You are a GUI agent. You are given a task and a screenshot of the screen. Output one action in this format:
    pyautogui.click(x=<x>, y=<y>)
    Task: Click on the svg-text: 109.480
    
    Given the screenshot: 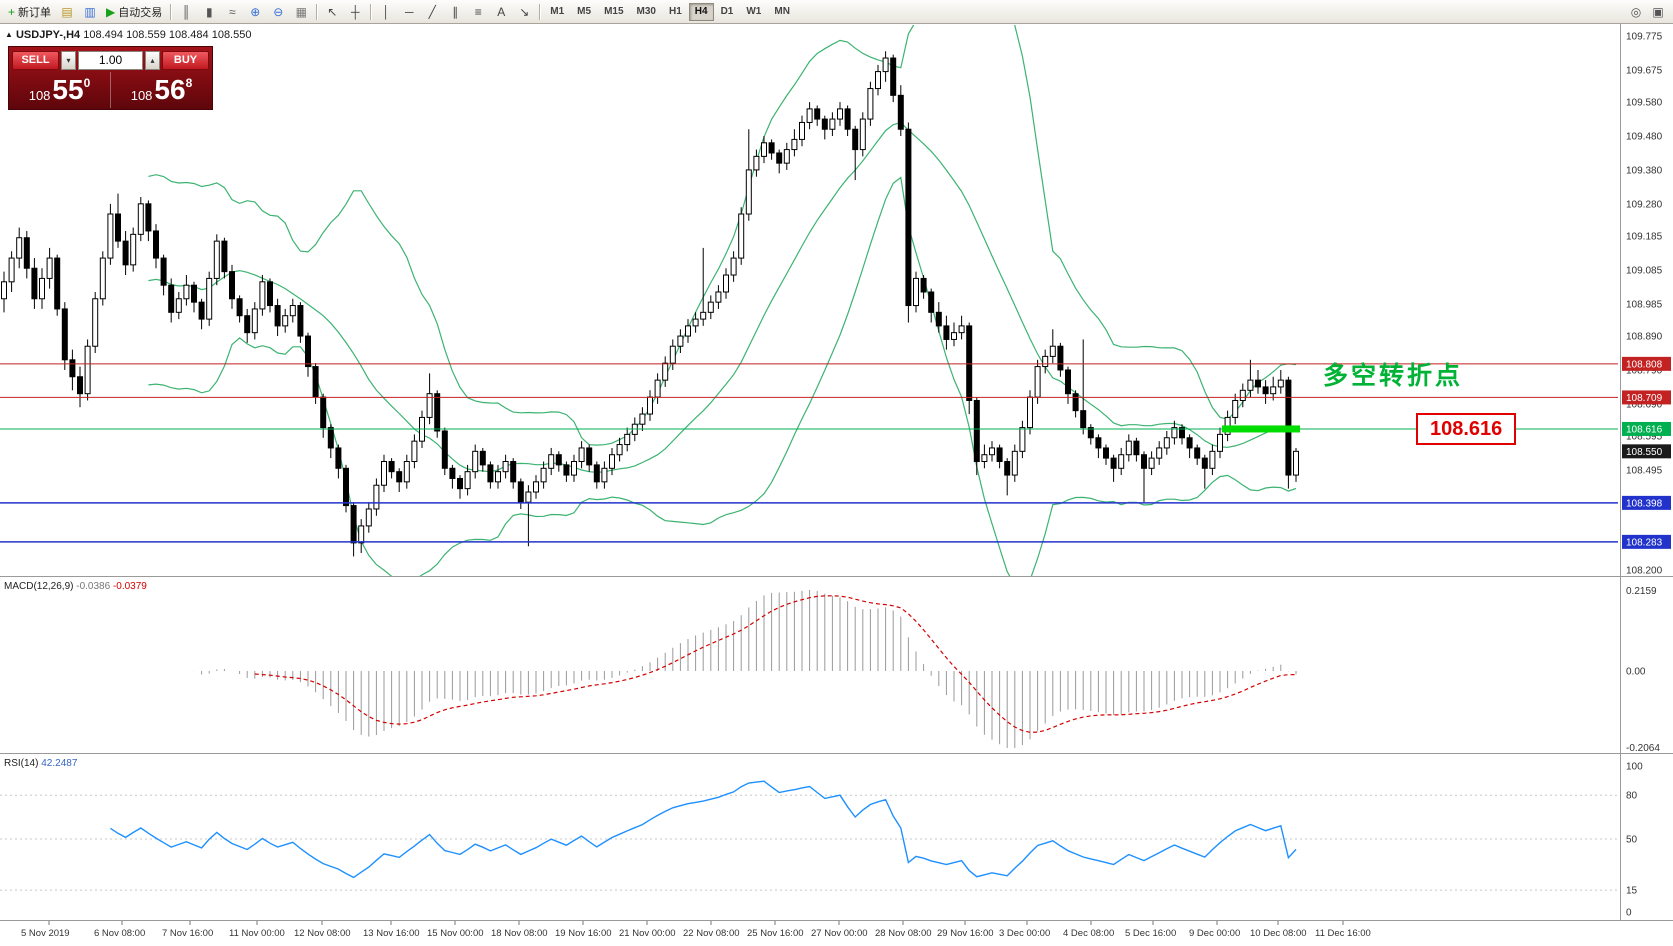 What is the action you would take?
    pyautogui.click(x=1644, y=137)
    